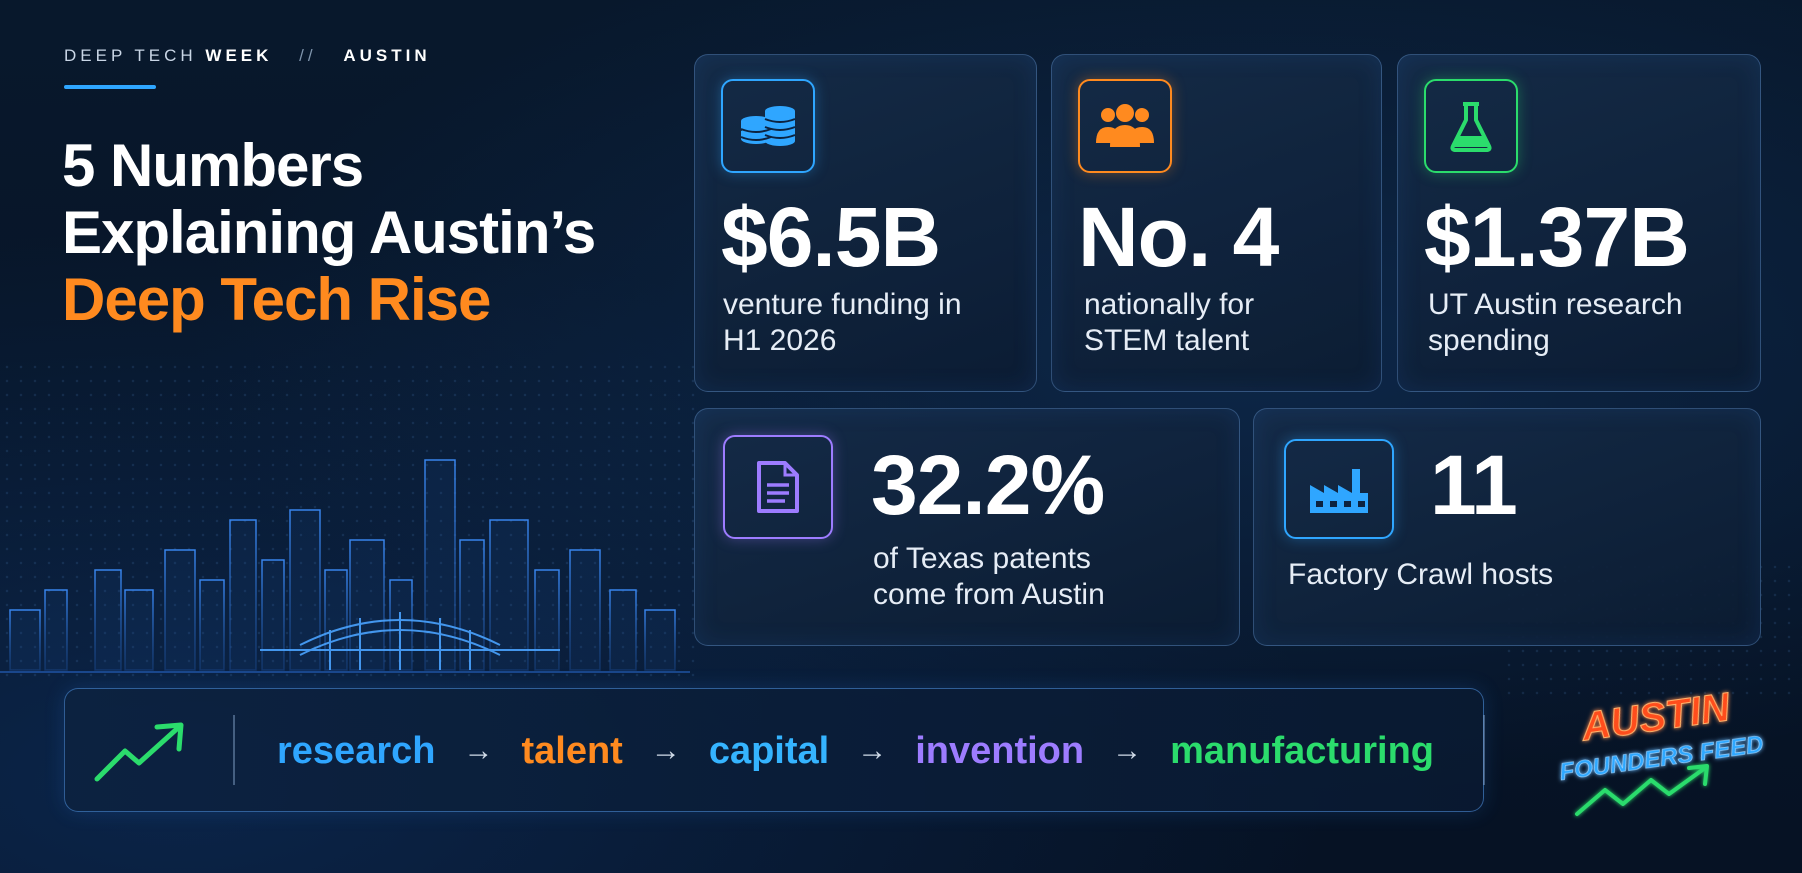 This screenshot has height=873, width=1802. What do you see at coordinates (1471, 126) in the screenshot?
I see `flask-icon` at bounding box center [1471, 126].